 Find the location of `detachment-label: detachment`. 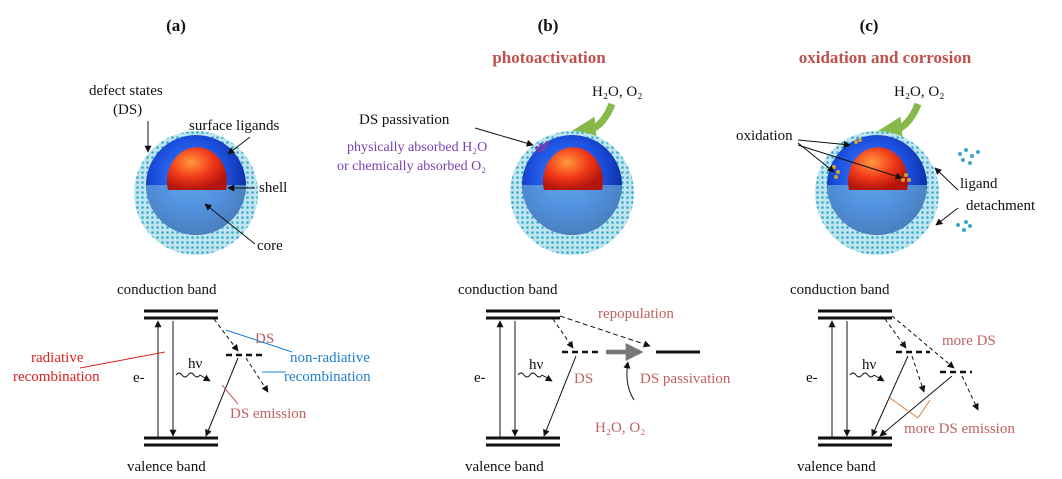

detachment-label: detachment is located at coordinates (1001, 206).